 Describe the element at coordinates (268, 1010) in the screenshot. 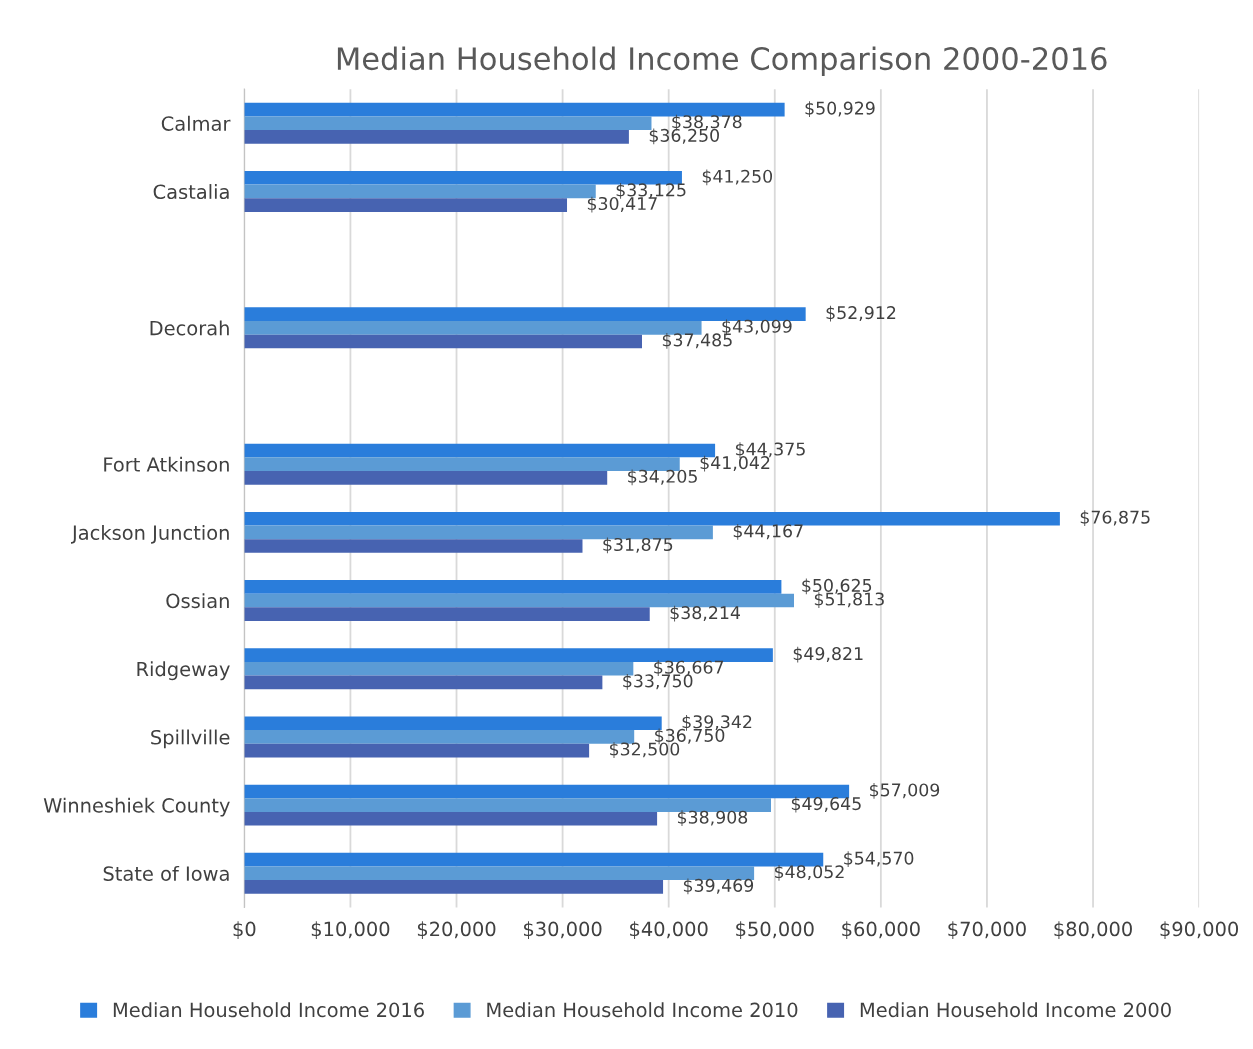

I see `legend-label: Median Household Income 2016` at that location.